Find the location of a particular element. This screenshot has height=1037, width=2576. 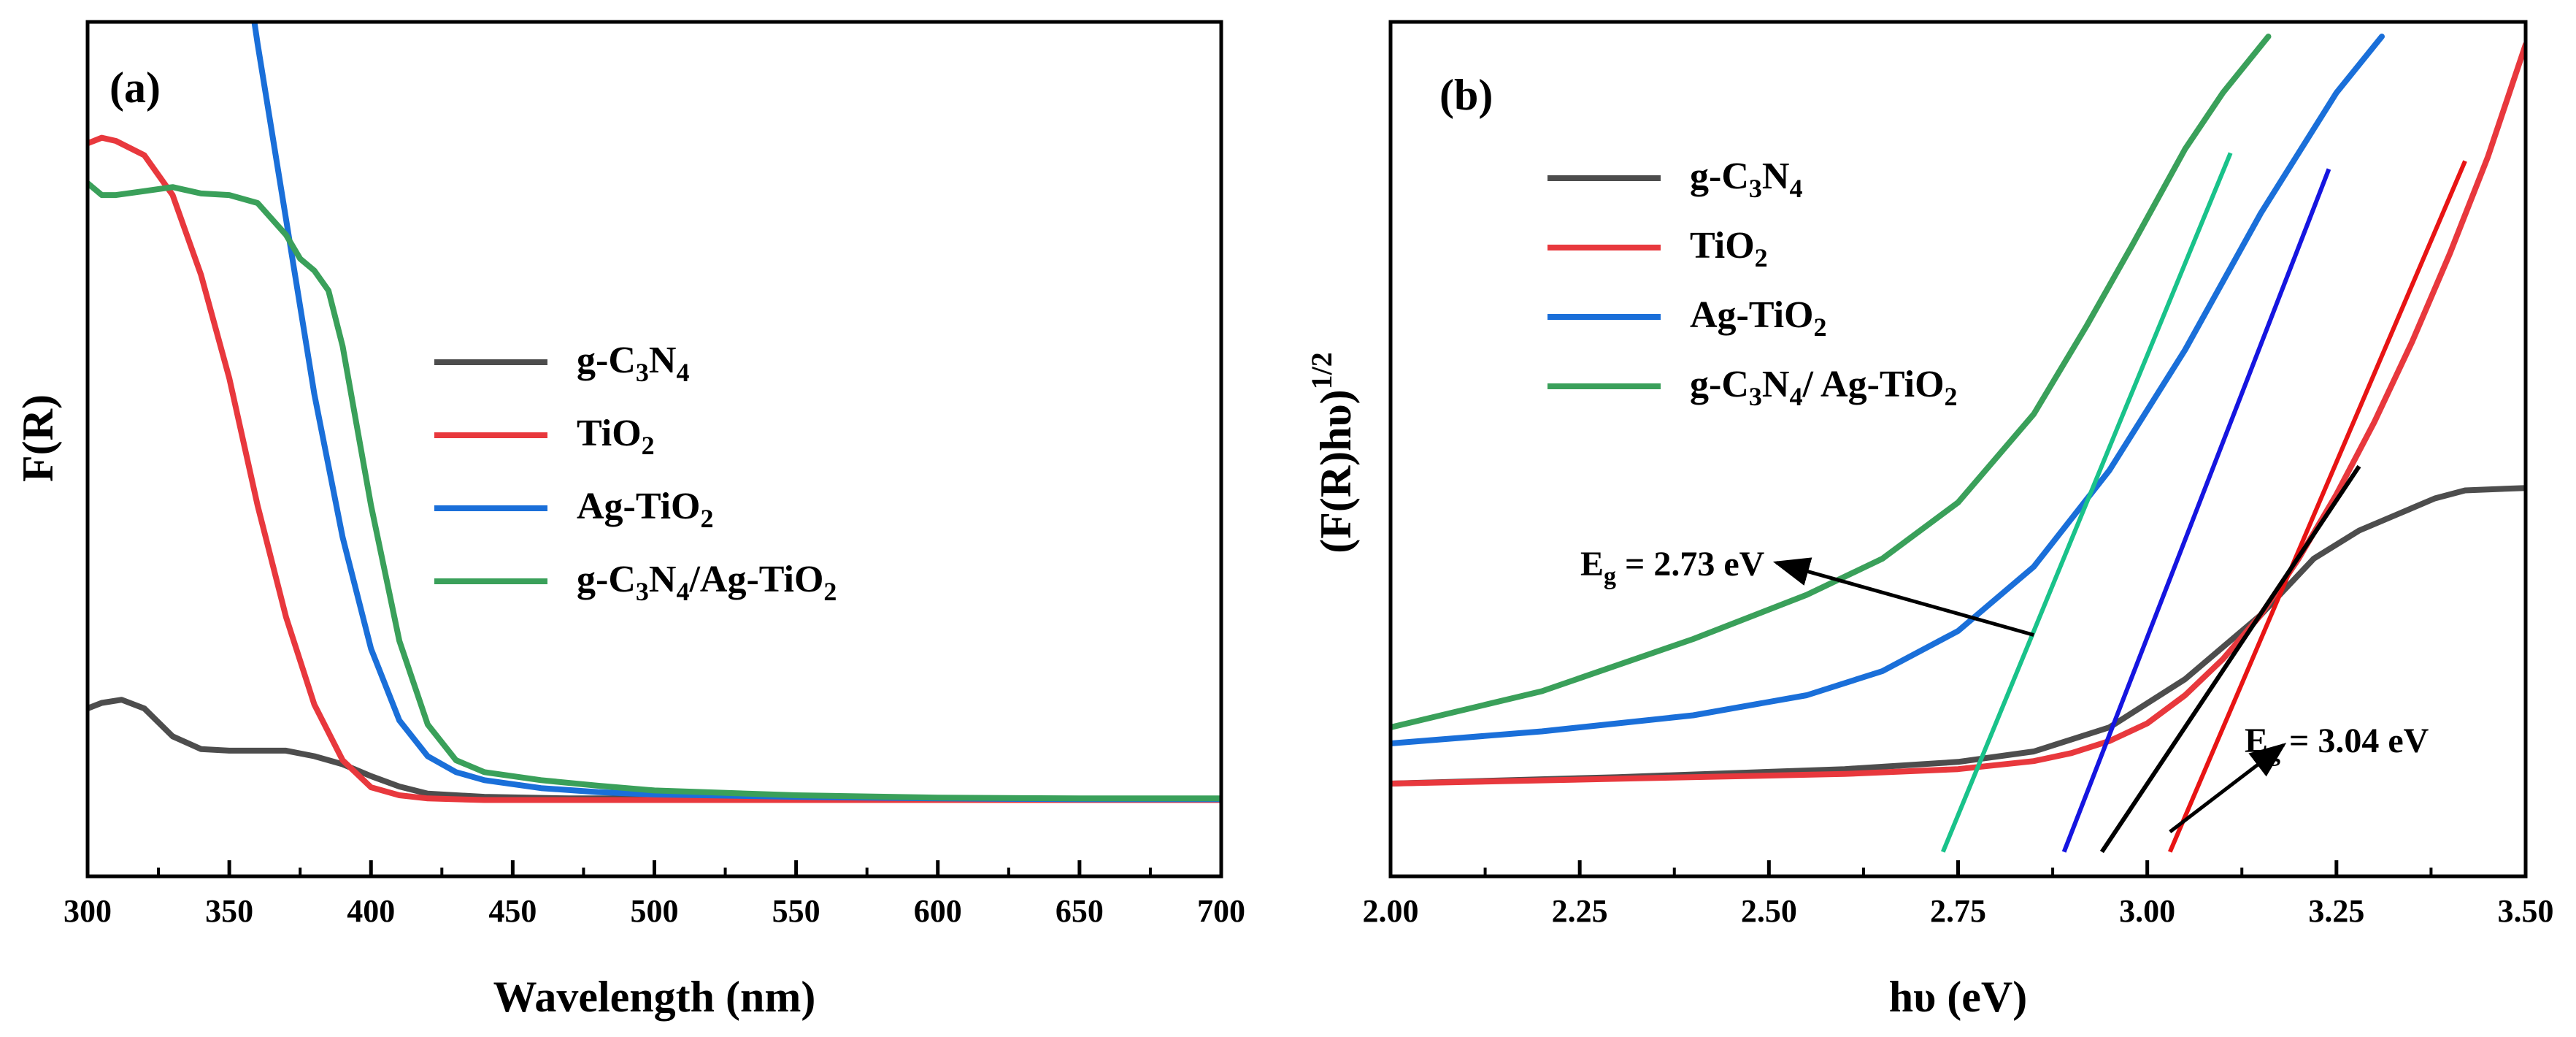

tangent-TiO2 is located at coordinates (2317, 507).